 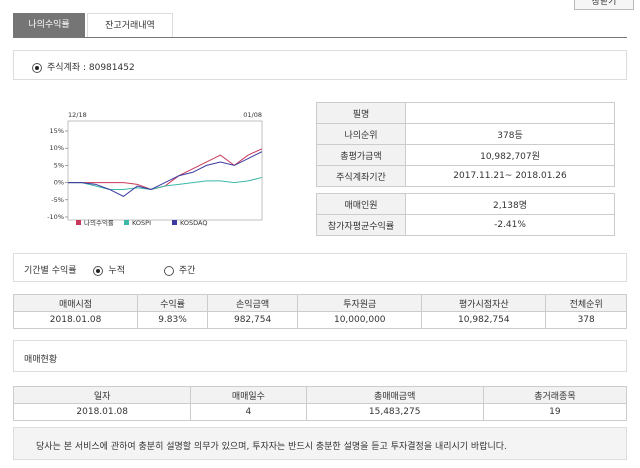 I want to click on header-cell: 총거래종목, so click(x=555, y=395).